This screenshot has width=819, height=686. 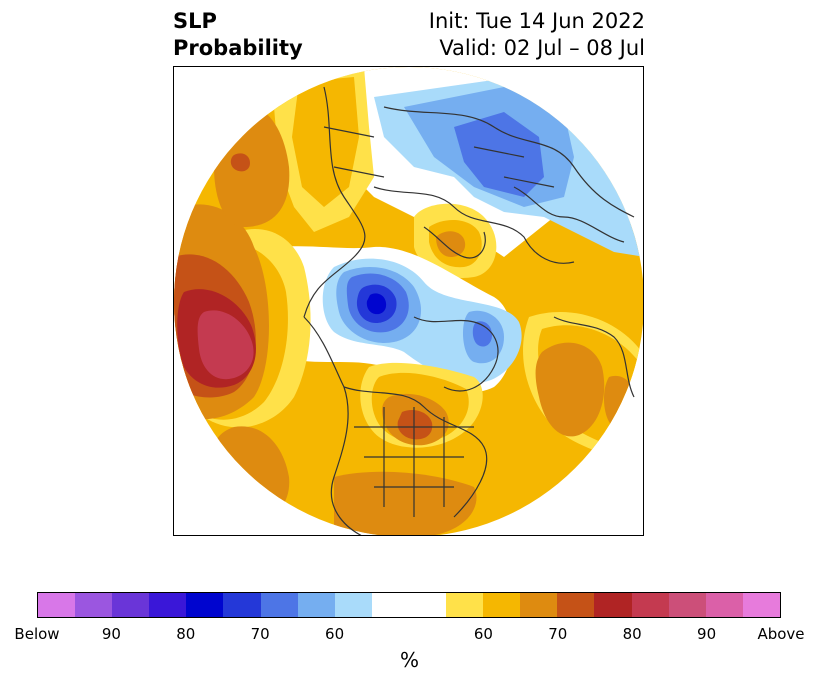 What do you see at coordinates (781, 634) in the screenshot?
I see `colorbar-tick-label: Above` at bounding box center [781, 634].